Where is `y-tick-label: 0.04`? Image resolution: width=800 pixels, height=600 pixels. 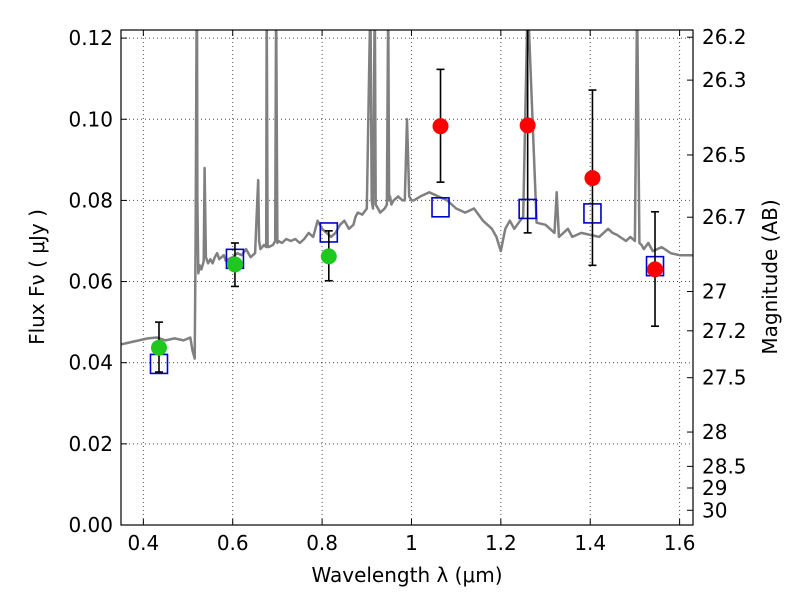 y-tick-label: 0.04 is located at coordinates (90, 363).